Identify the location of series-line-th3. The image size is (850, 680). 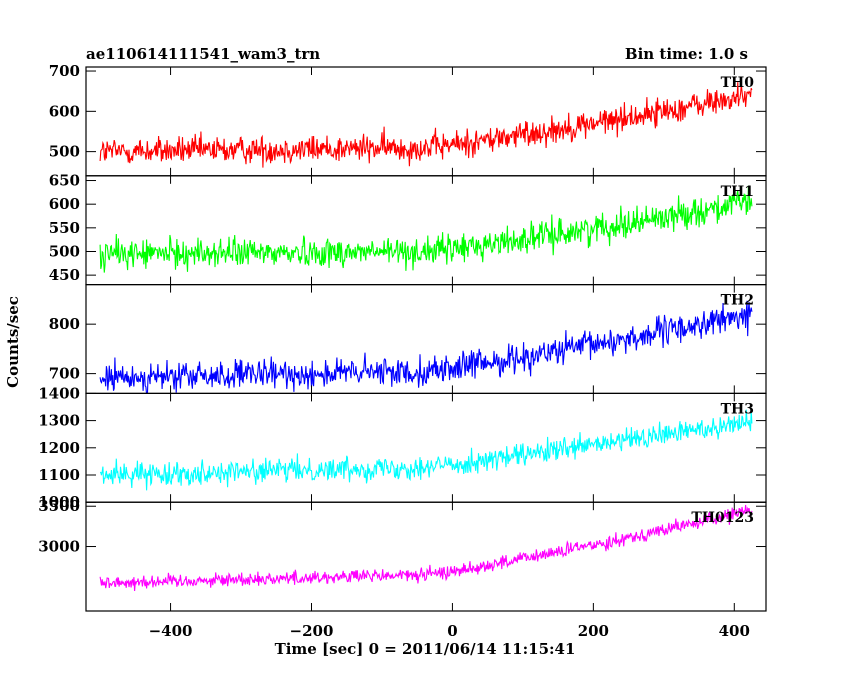
(426, 450).